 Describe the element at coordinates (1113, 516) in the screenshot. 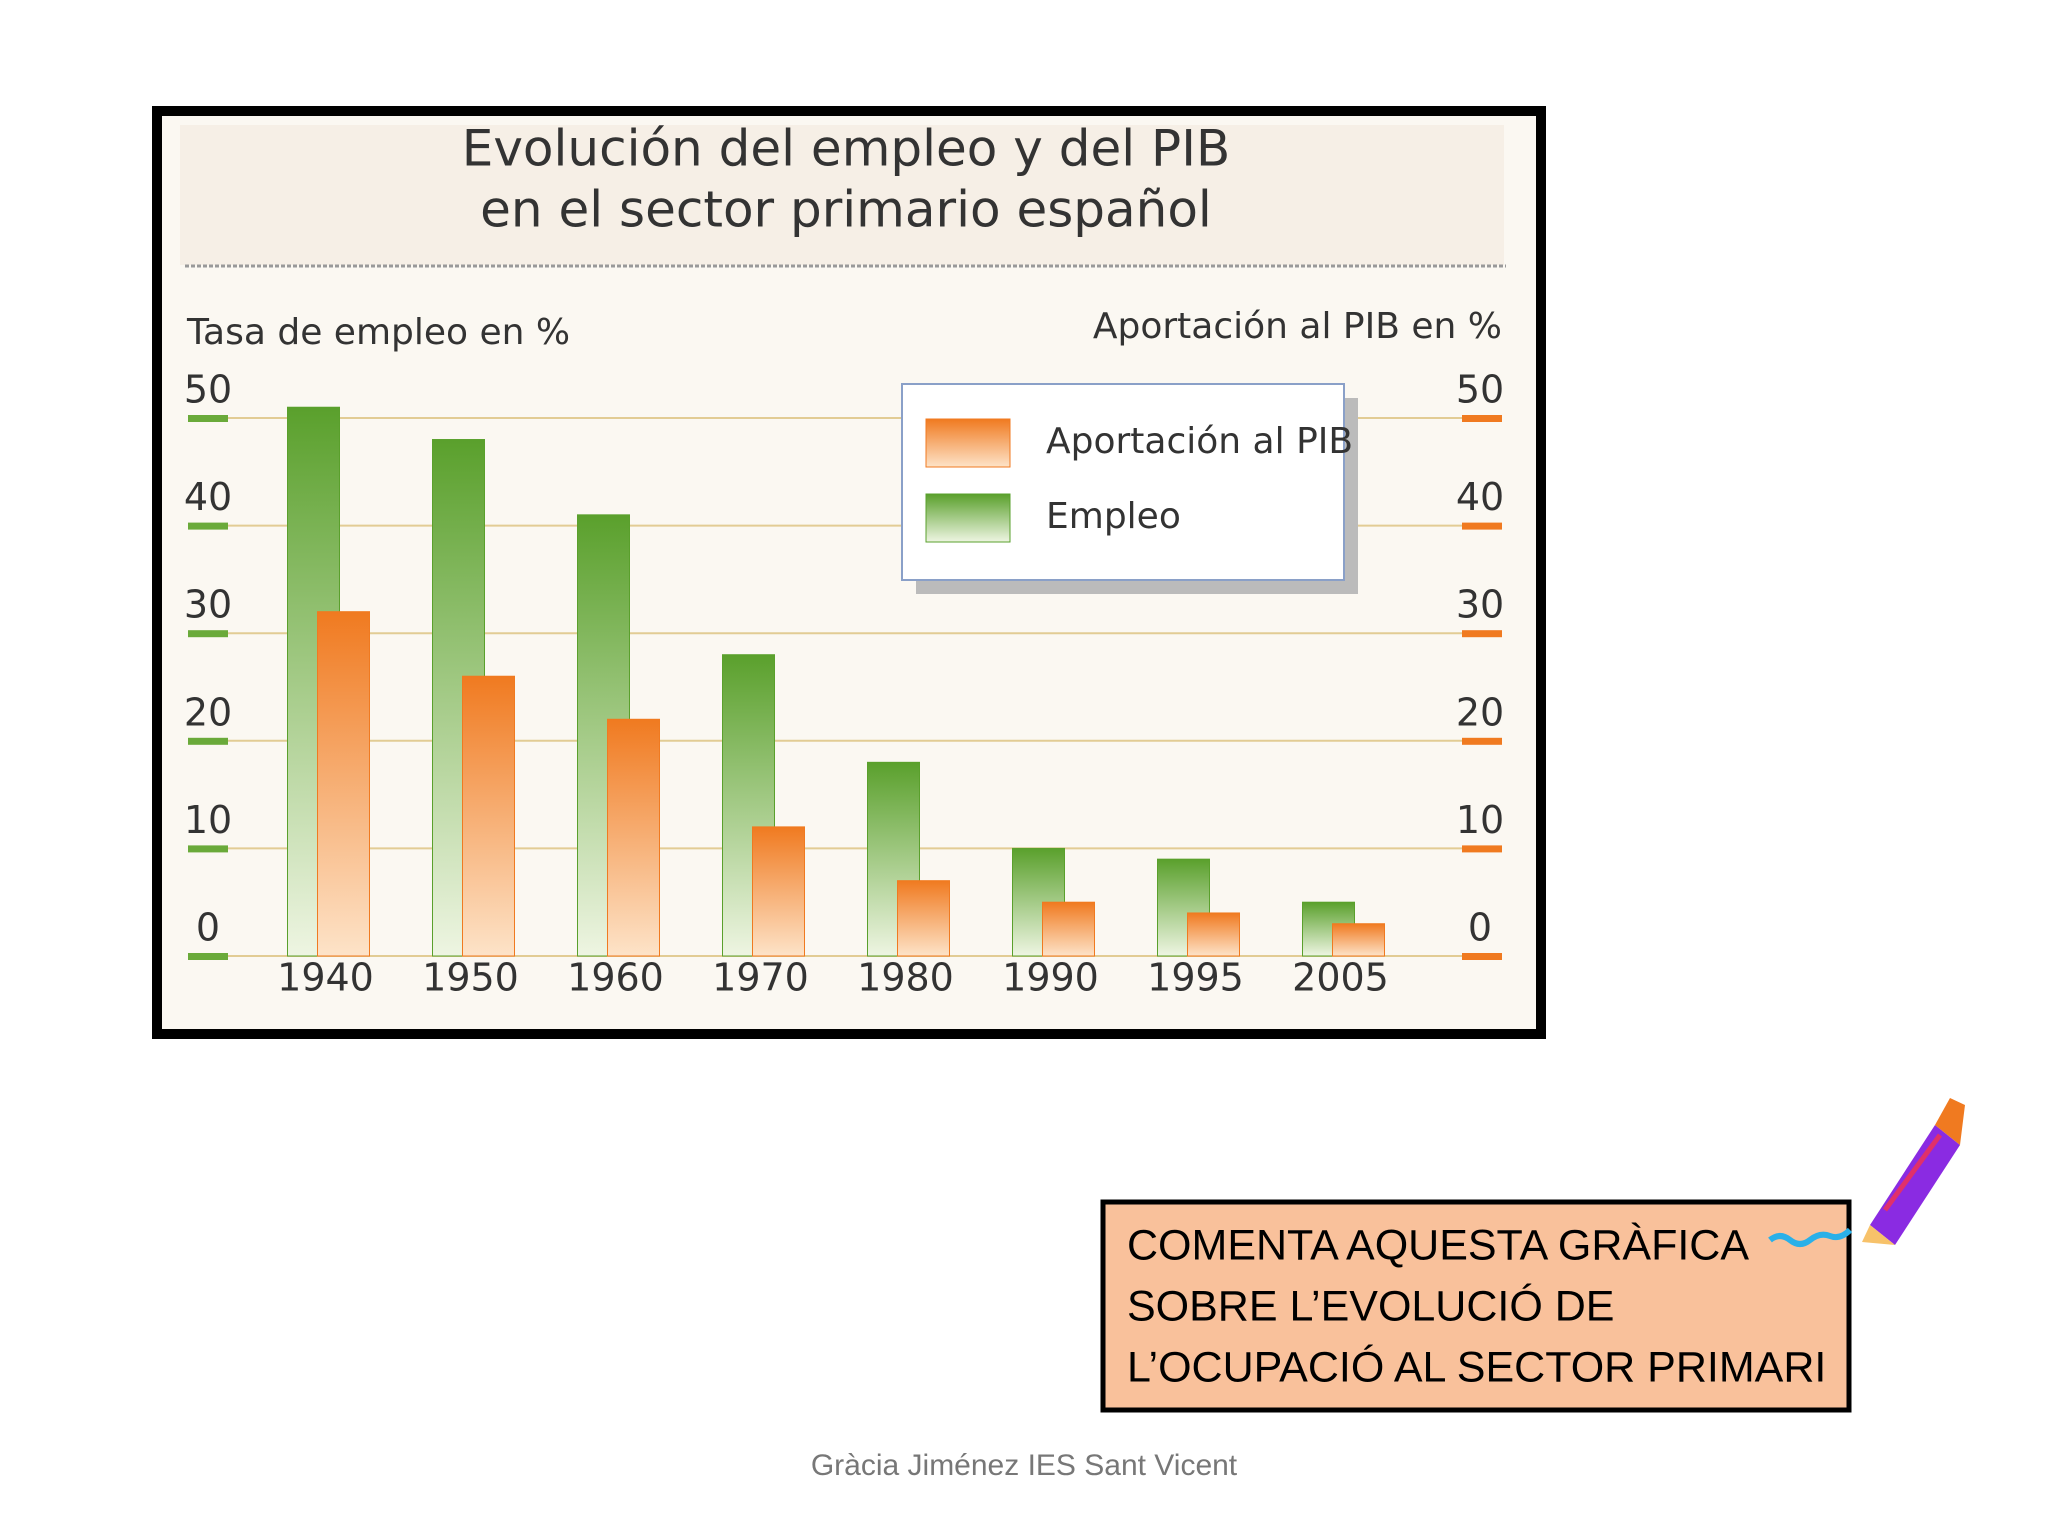

I see `legend-label: Empleo` at that location.